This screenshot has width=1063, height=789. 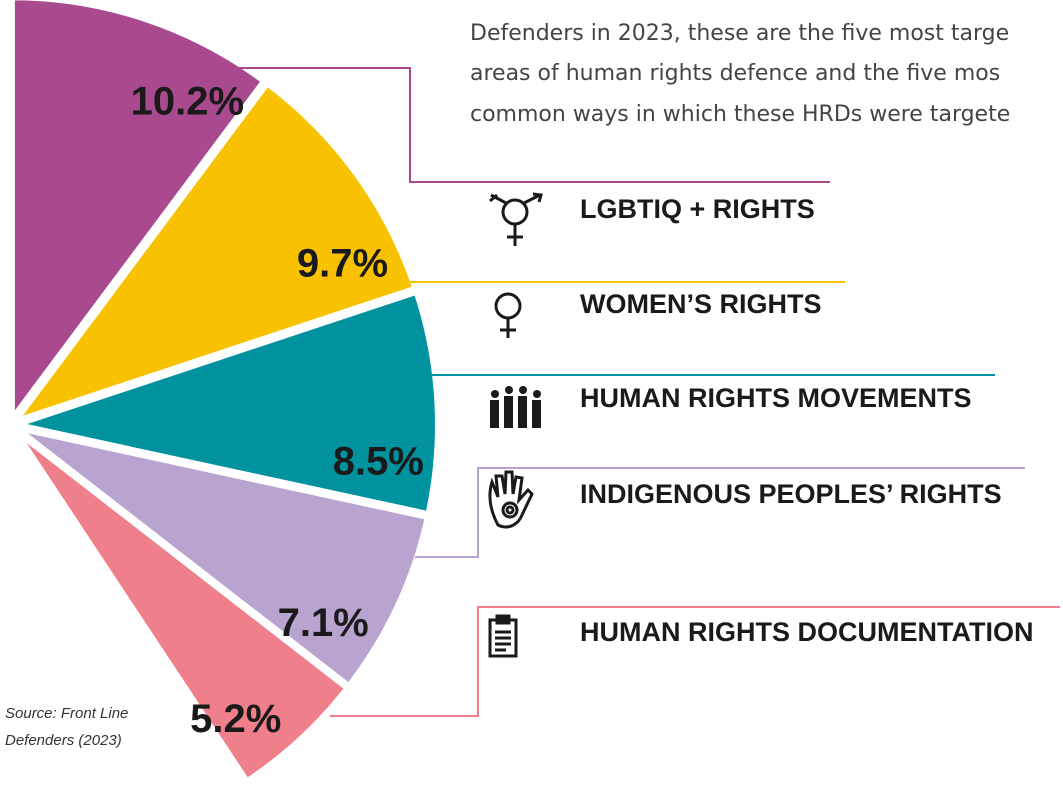 I want to click on value-label: 9.7%, so click(x=342, y=264).